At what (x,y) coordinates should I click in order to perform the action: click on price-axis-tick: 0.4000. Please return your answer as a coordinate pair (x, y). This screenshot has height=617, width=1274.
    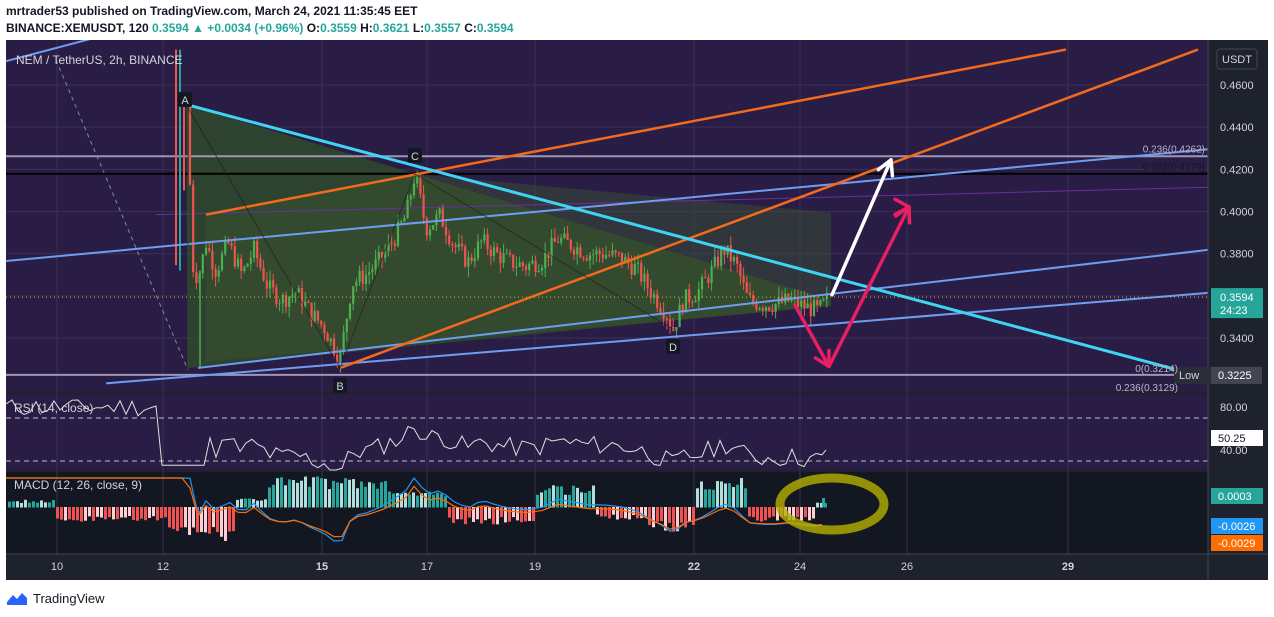
    Looking at the image, I should click on (1237, 213).